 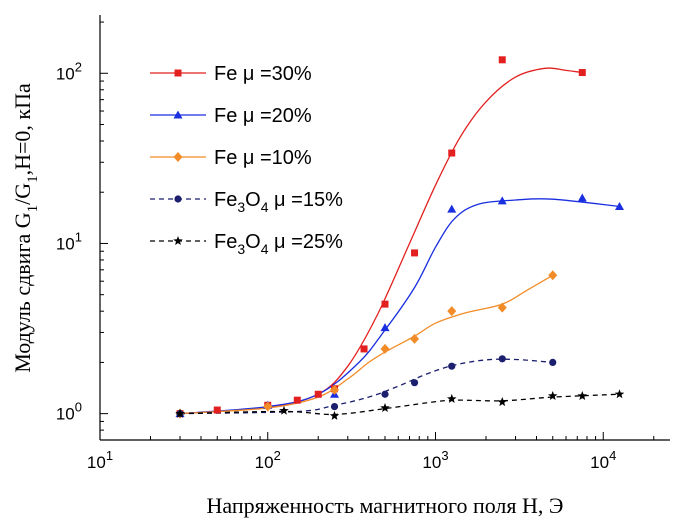 What do you see at coordinates (306, 200) in the screenshot?
I see `legend-label-part: μ =15%` at bounding box center [306, 200].